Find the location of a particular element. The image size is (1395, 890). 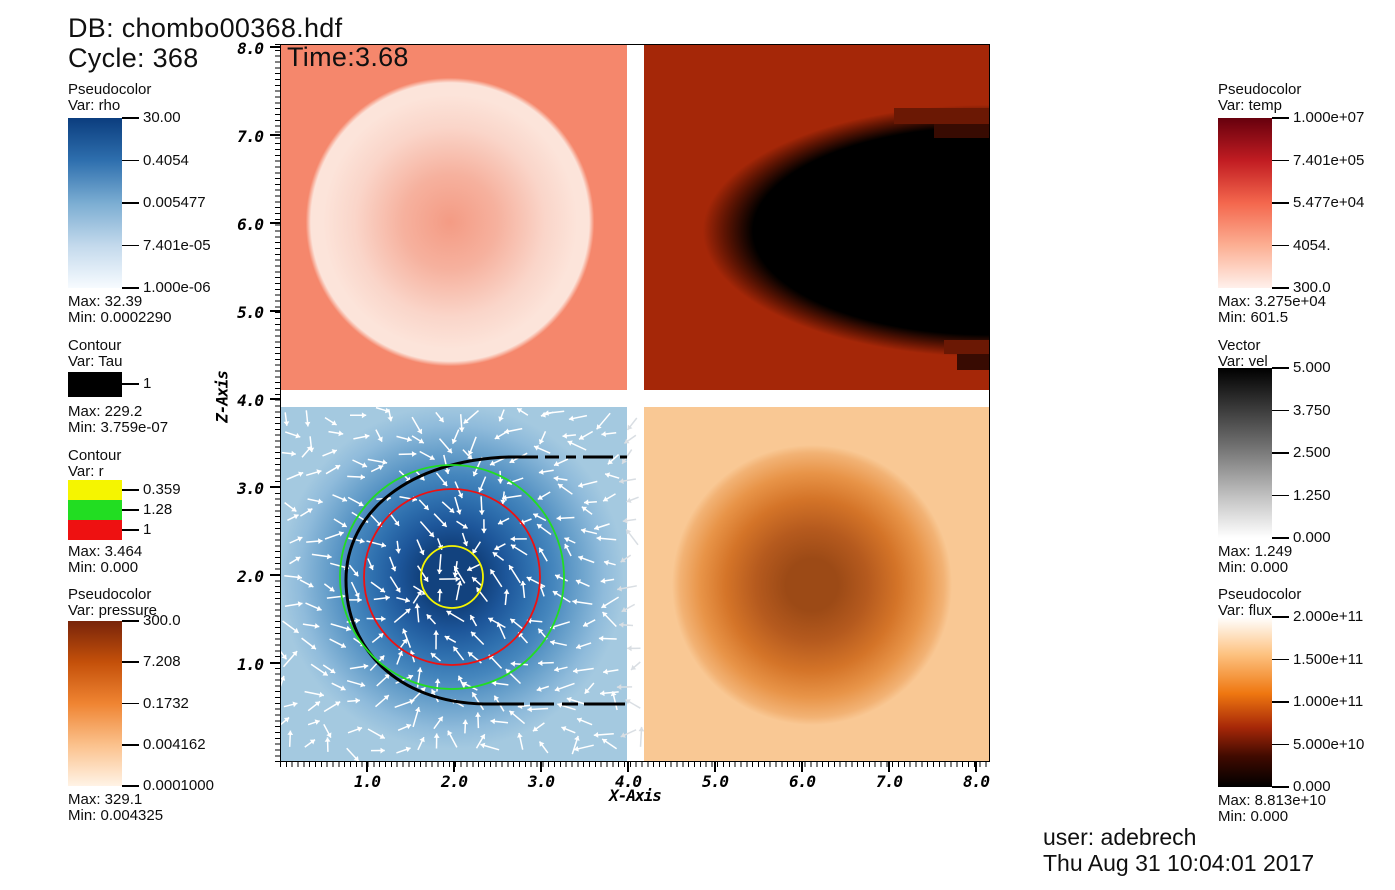

tick-label: 7.401e+05 is located at coordinates (1329, 160).